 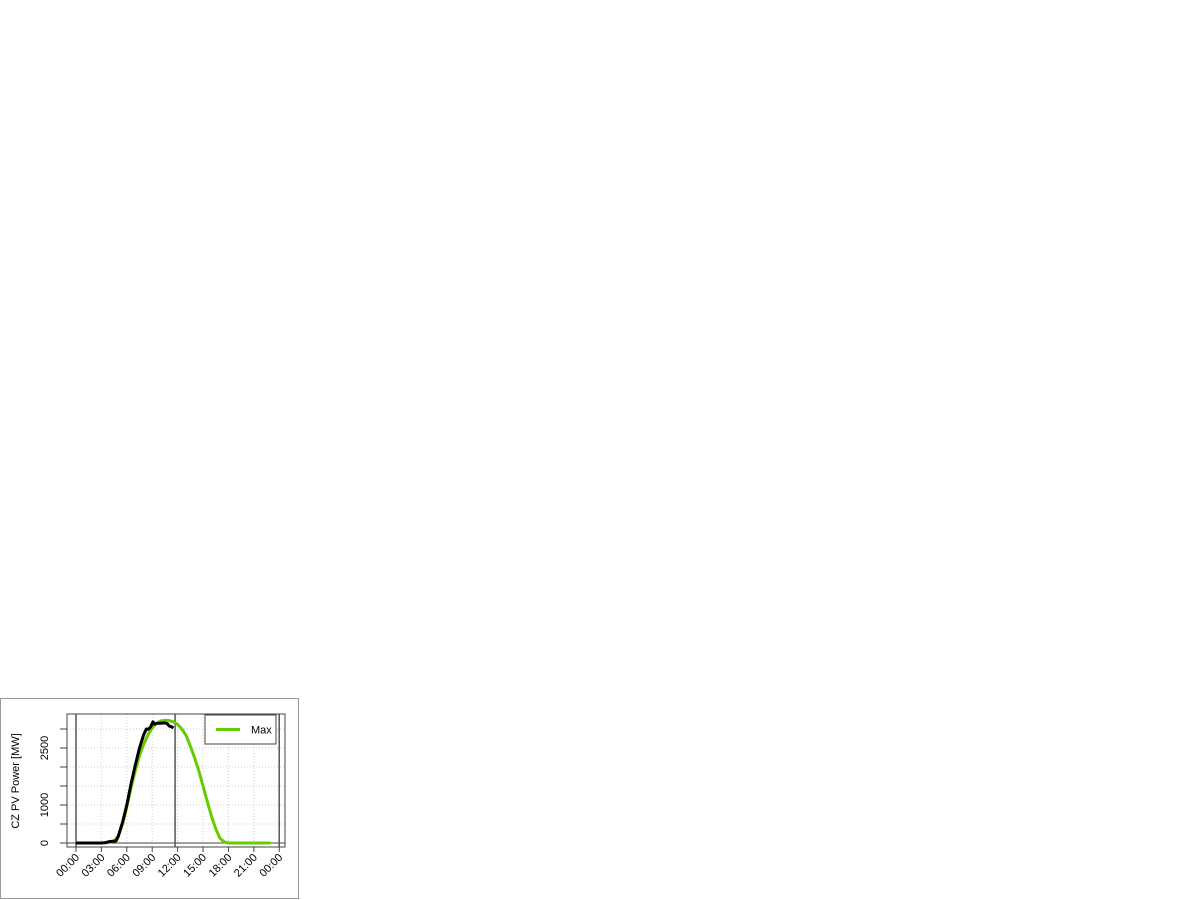 What do you see at coordinates (119, 866) in the screenshot?
I see `x-tick-label: 06:00` at bounding box center [119, 866].